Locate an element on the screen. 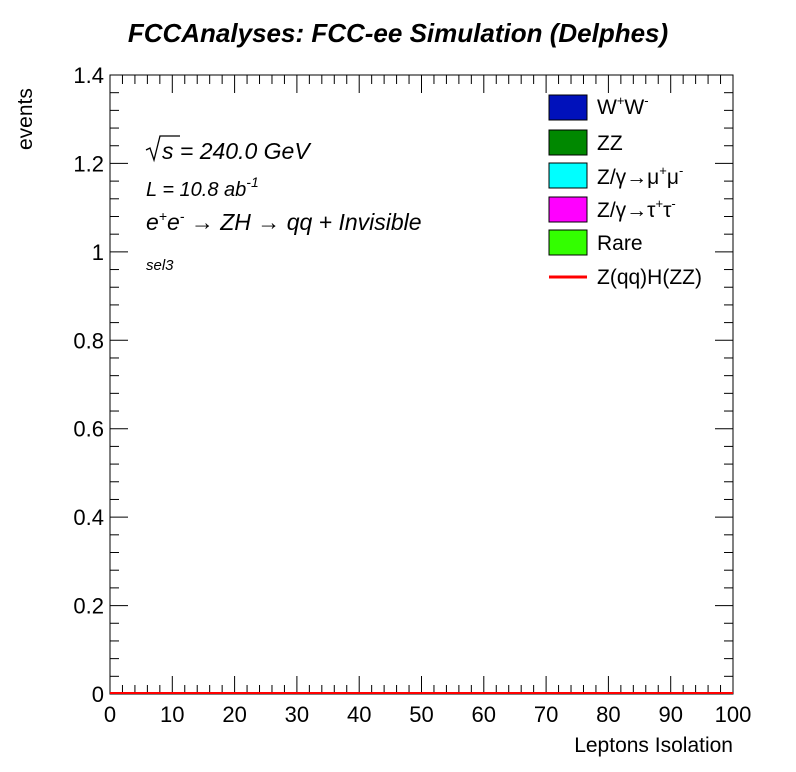 This screenshot has width=796, height=772. legend-swatch-zz is located at coordinates (568, 142).